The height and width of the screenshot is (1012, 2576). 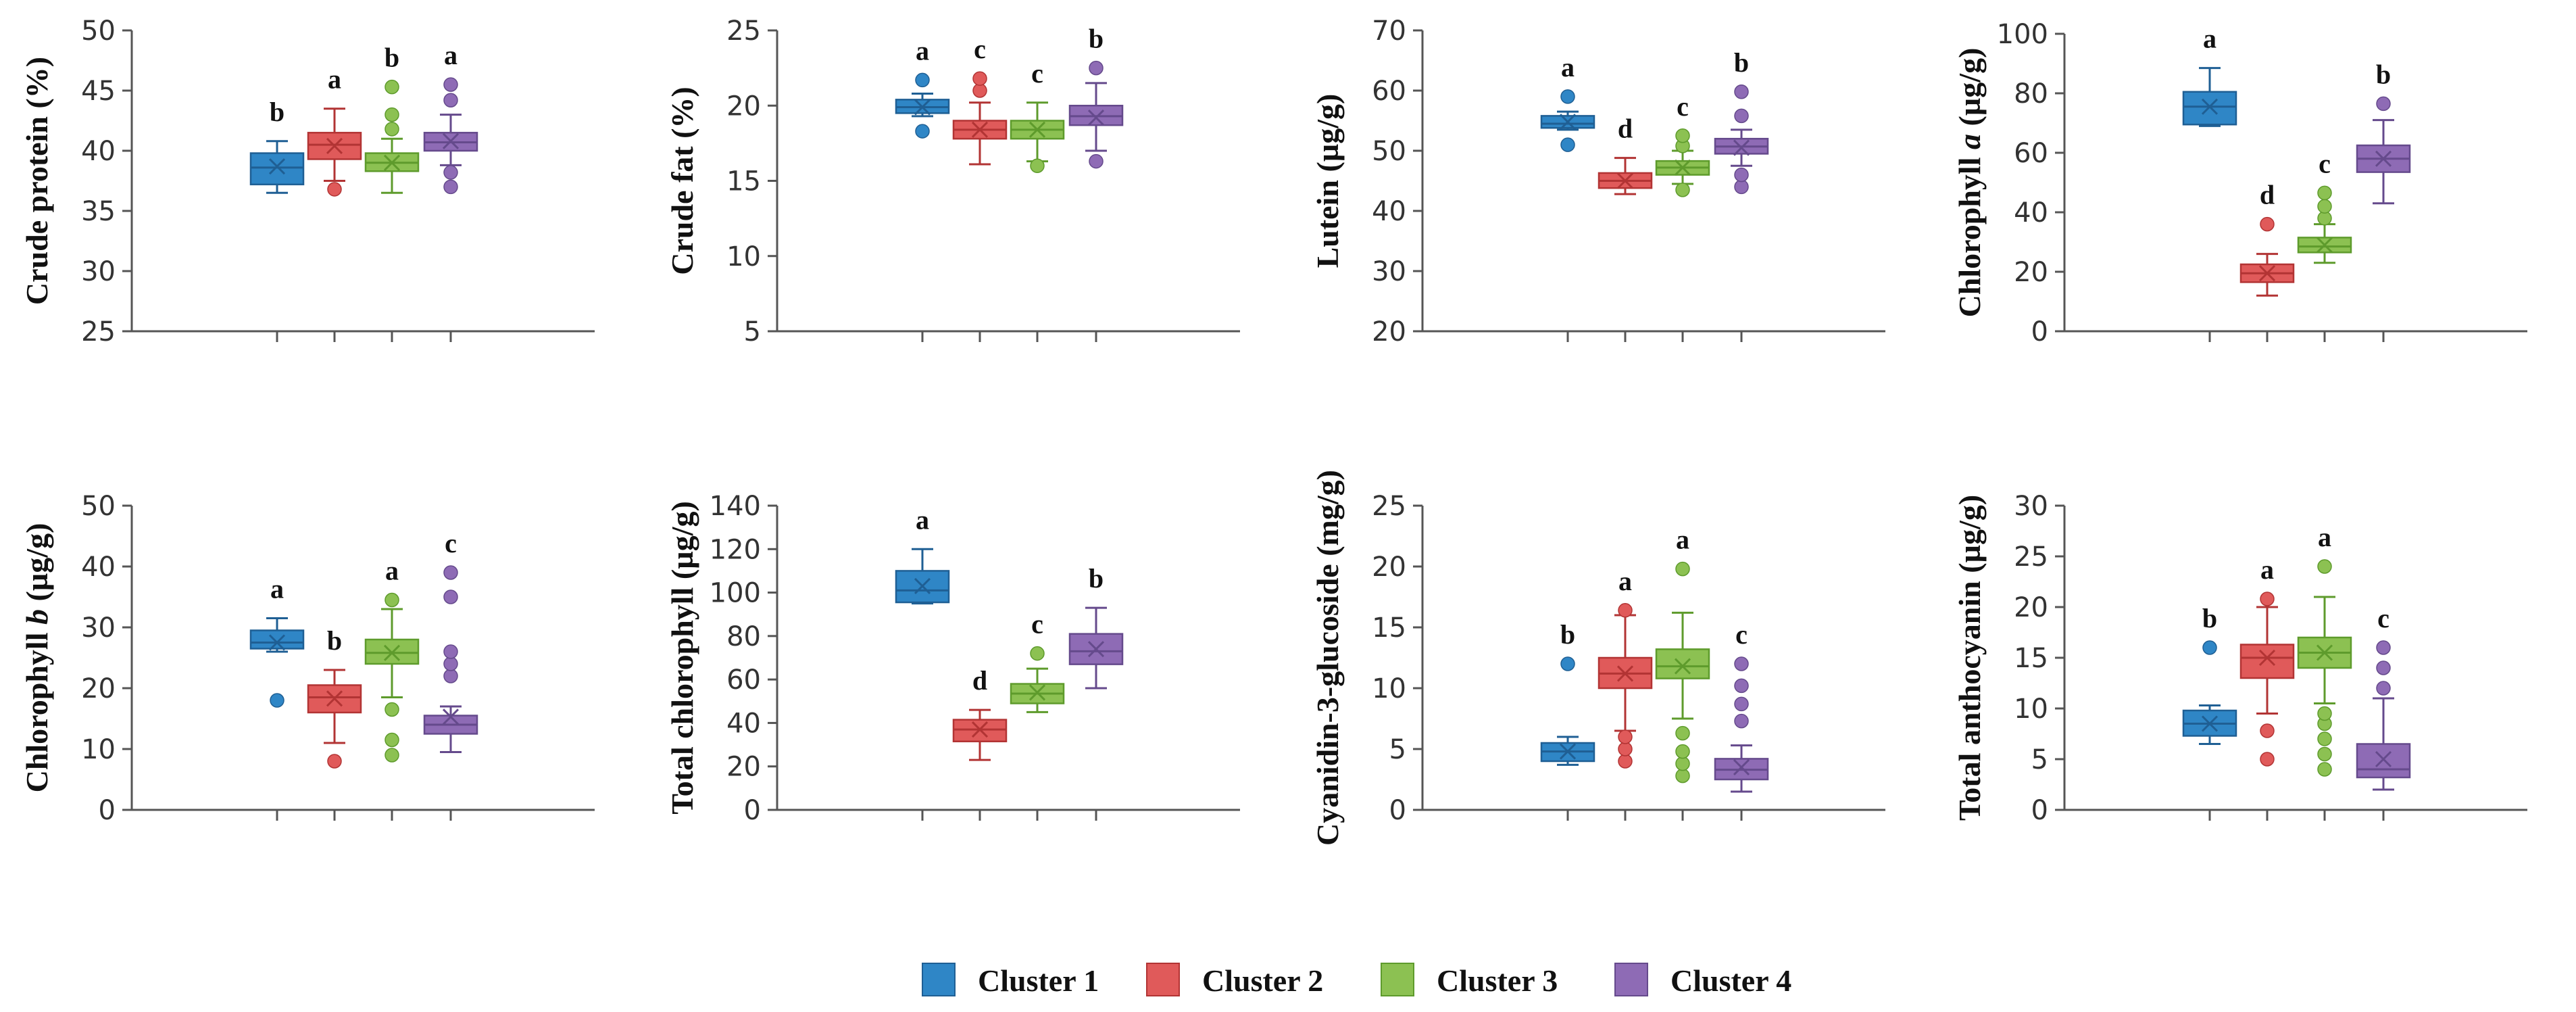 What do you see at coordinates (682, 658) in the screenshot?
I see `y-axis-title-part: Total chlorophyll (µg/g)` at bounding box center [682, 658].